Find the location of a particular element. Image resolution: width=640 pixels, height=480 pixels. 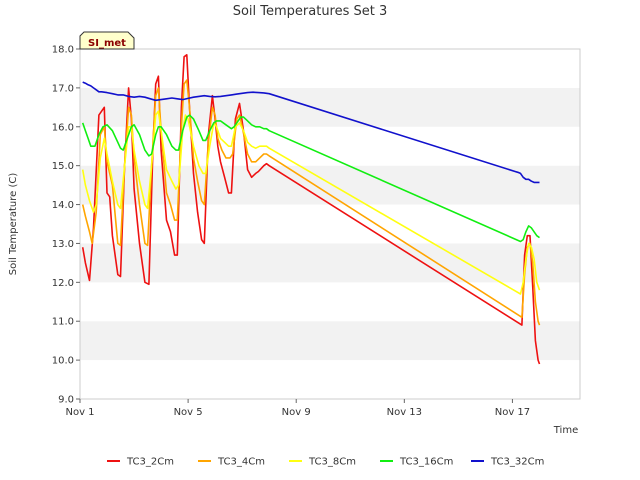

y-tick-label: 11.0 is located at coordinates (63, 322).